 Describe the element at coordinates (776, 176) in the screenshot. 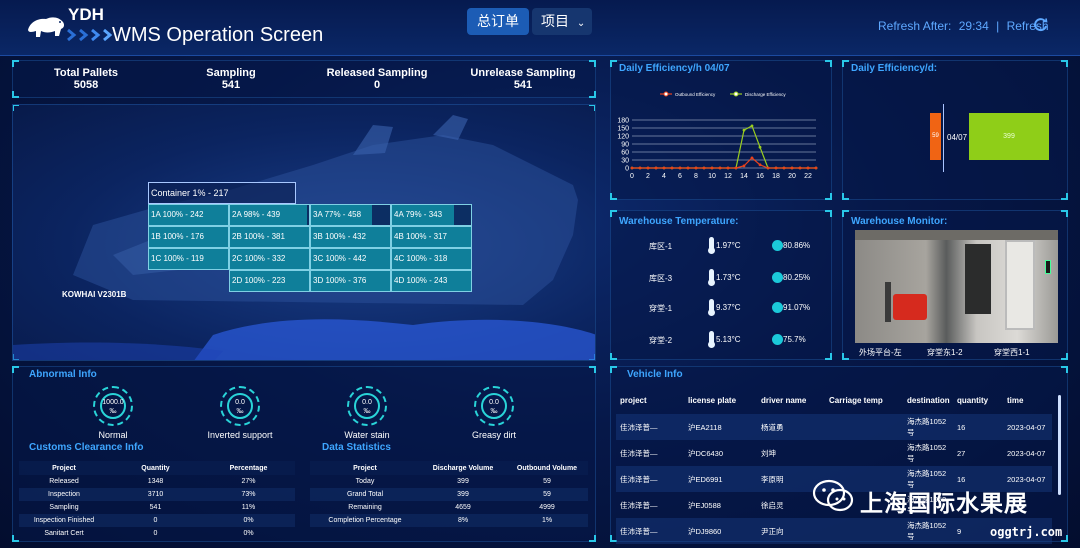

I see `x-tick-label: 18` at that location.